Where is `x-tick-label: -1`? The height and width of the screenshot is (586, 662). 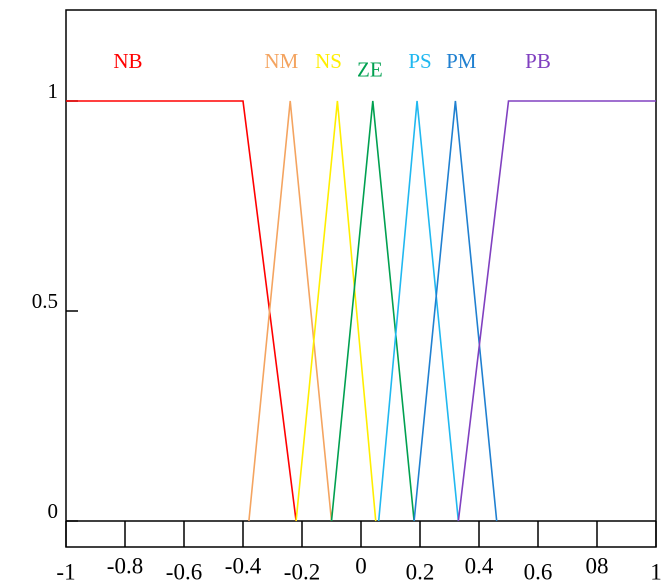 x-tick-label: -1 is located at coordinates (65, 571).